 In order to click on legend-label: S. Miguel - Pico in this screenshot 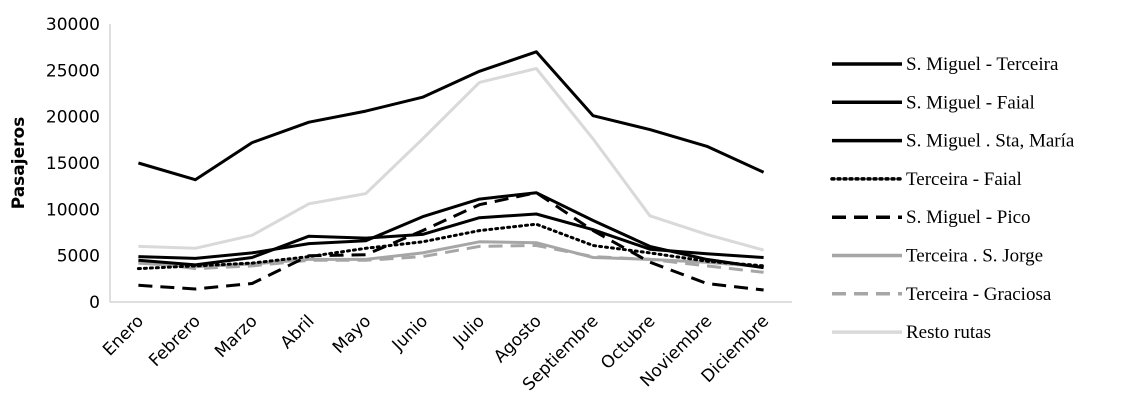, I will do `click(968, 217)`.